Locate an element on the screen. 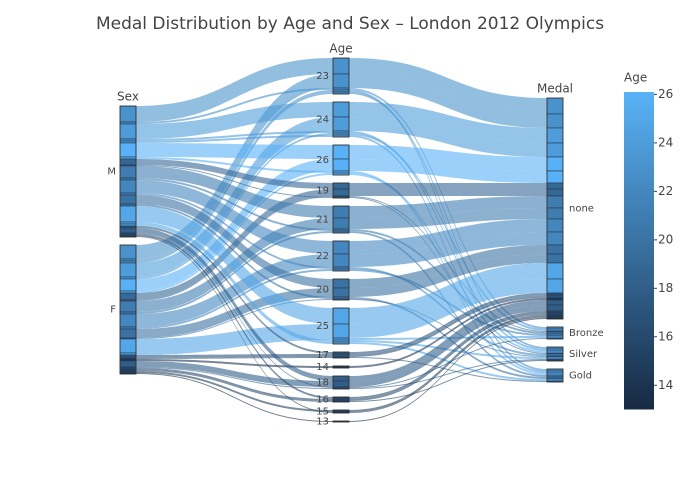  colorbar-tick-label: 18 is located at coordinates (665, 288).